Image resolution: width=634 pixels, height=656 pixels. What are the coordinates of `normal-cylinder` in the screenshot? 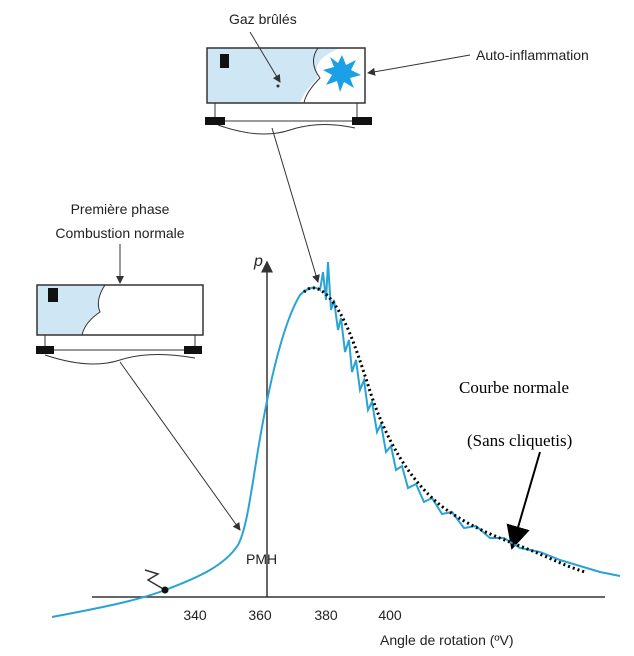 It's located at (120, 324).